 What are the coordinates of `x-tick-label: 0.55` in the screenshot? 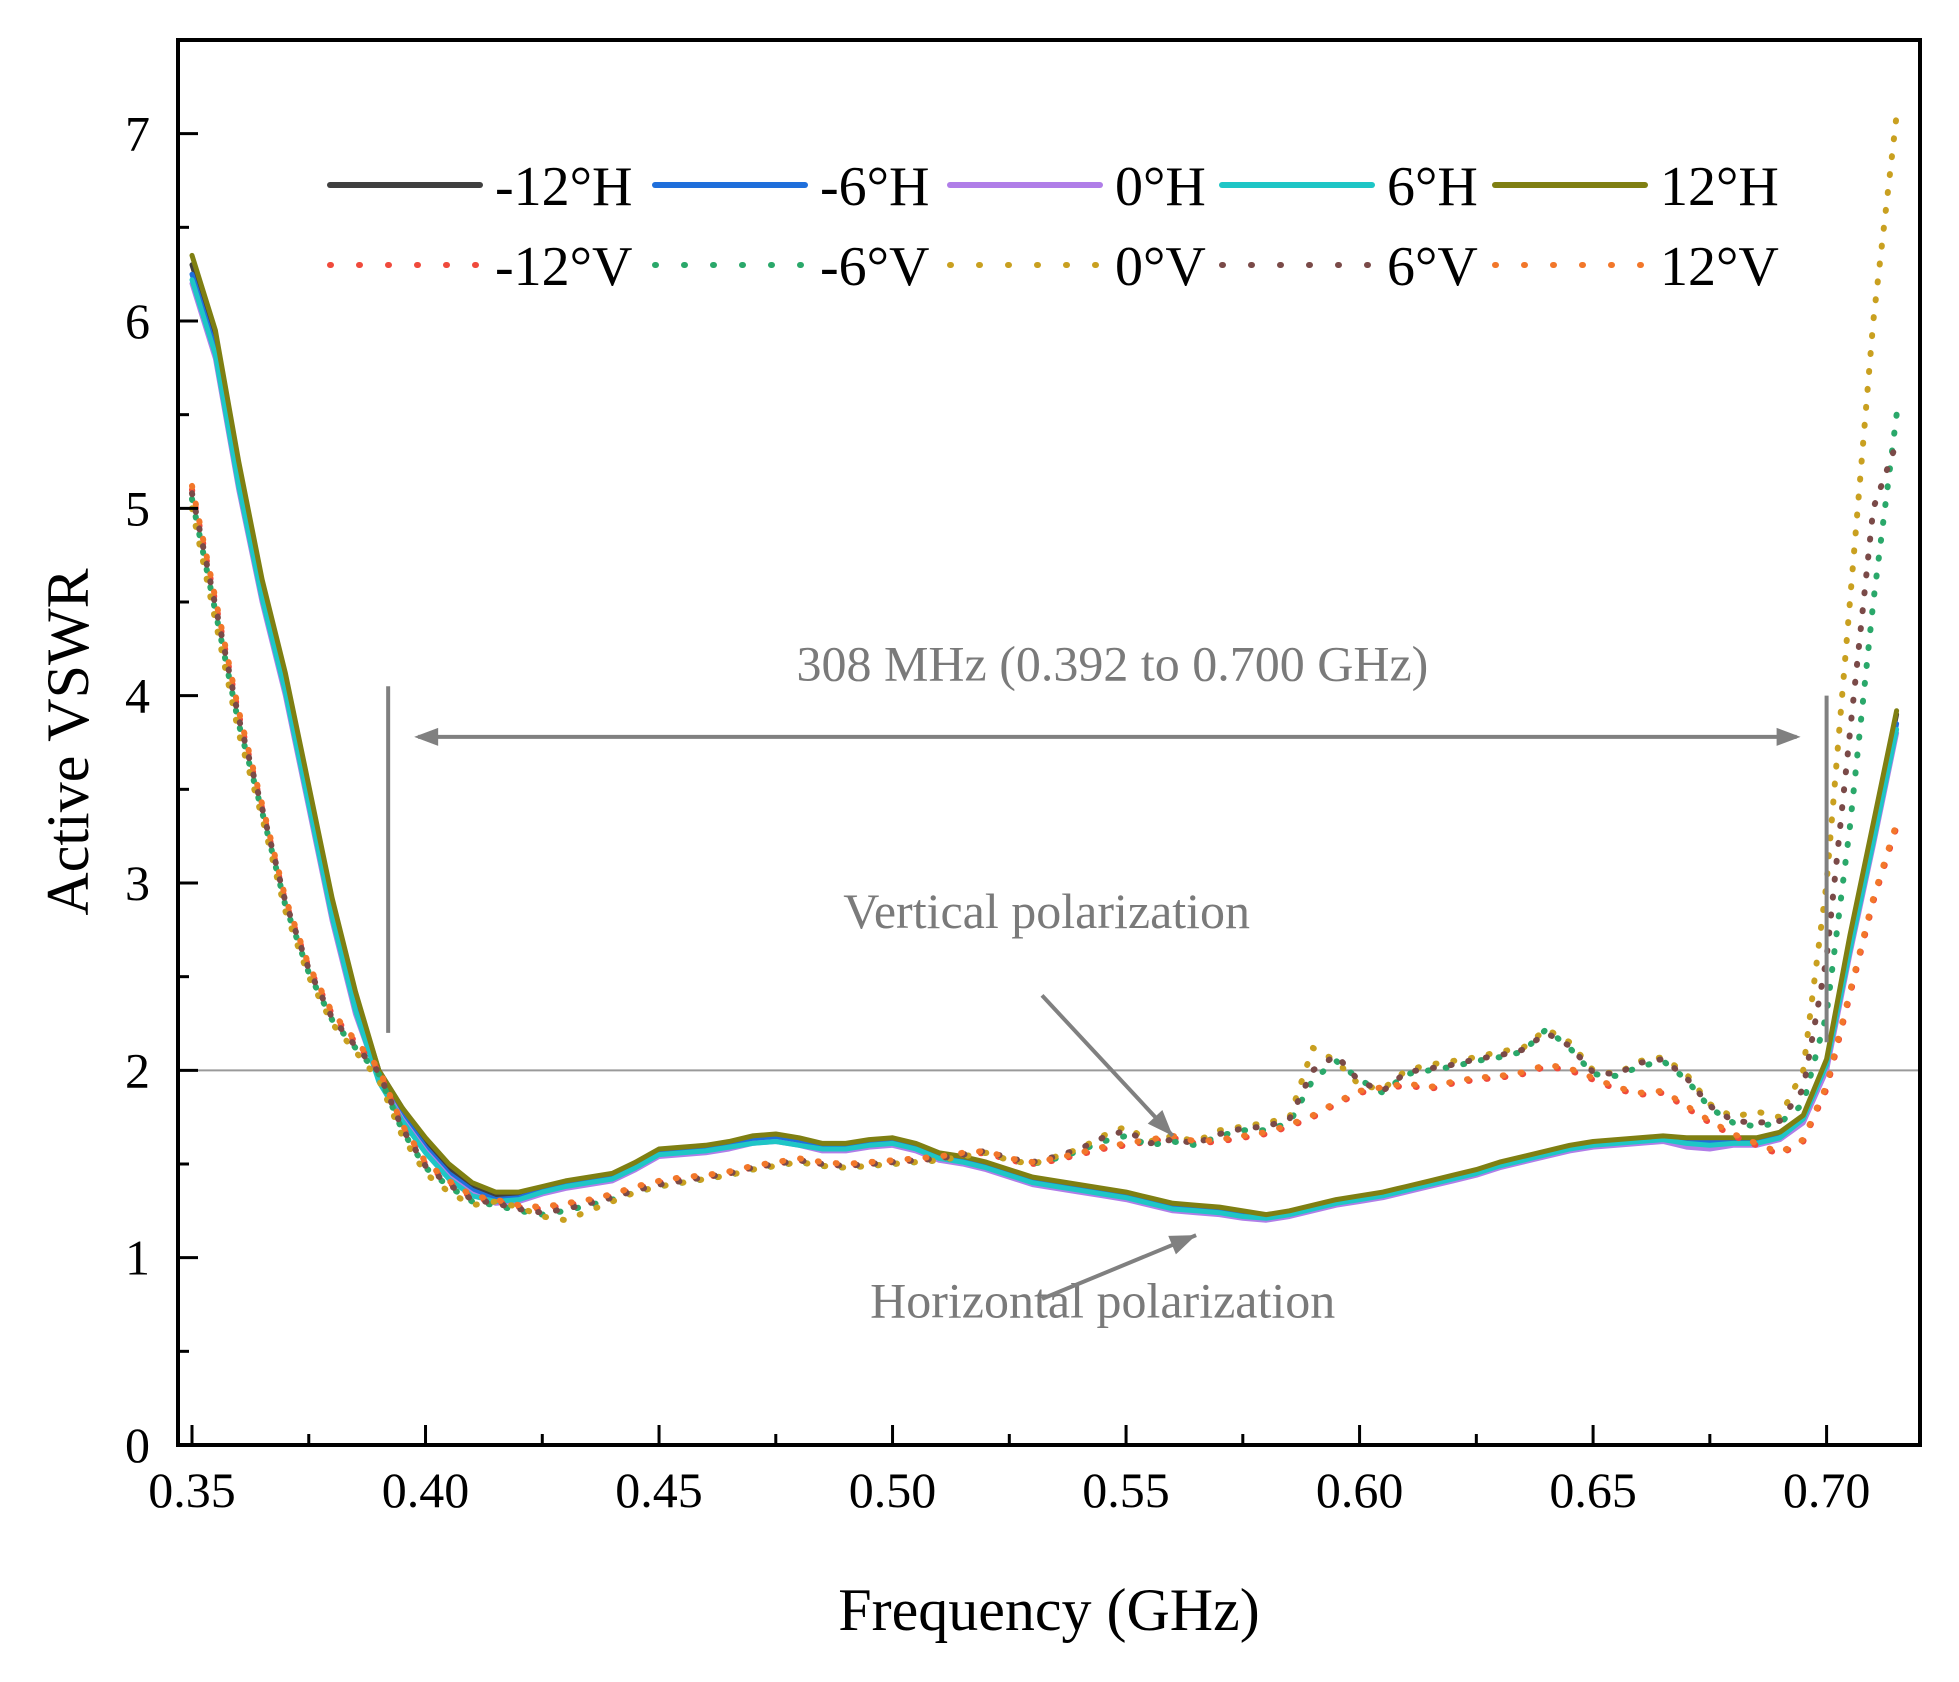 It's located at (1126, 1490).